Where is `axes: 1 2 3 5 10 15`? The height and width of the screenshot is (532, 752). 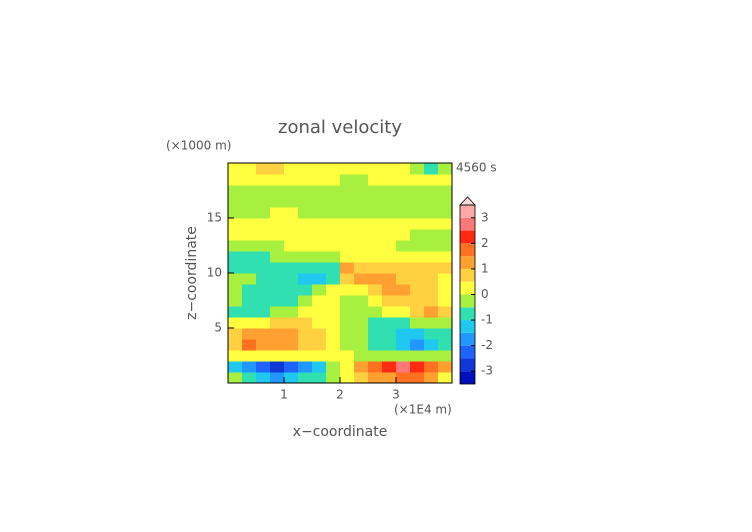
axes: 1 2 3 5 10 15 is located at coordinates (330, 282).